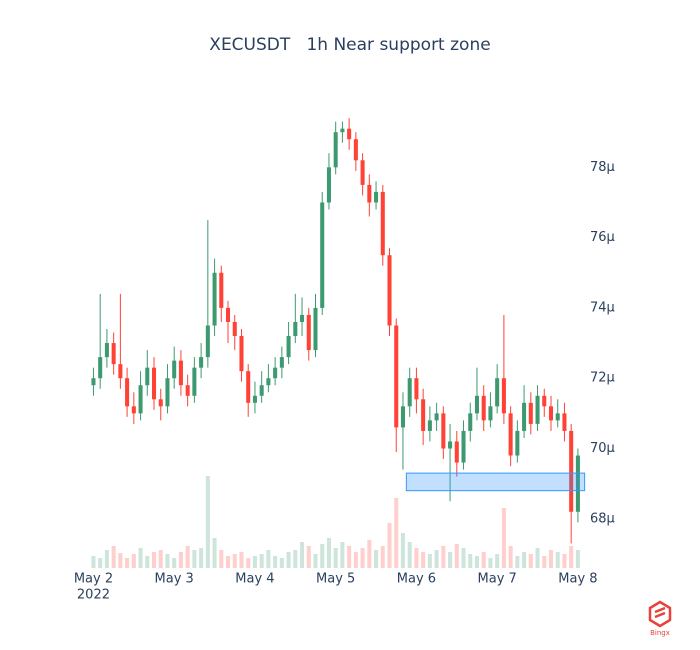  Describe the element at coordinates (602, 307) in the screenshot. I see `y-tick-label: 74μ` at that location.